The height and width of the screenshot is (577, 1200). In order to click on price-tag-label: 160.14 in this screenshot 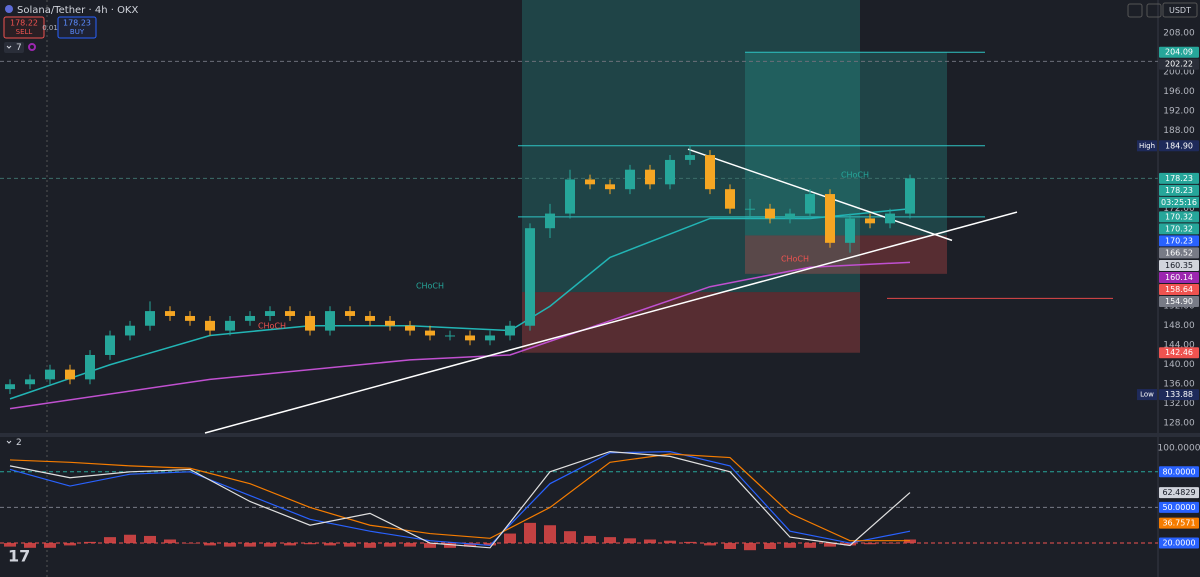, I will do `click(1179, 277)`.